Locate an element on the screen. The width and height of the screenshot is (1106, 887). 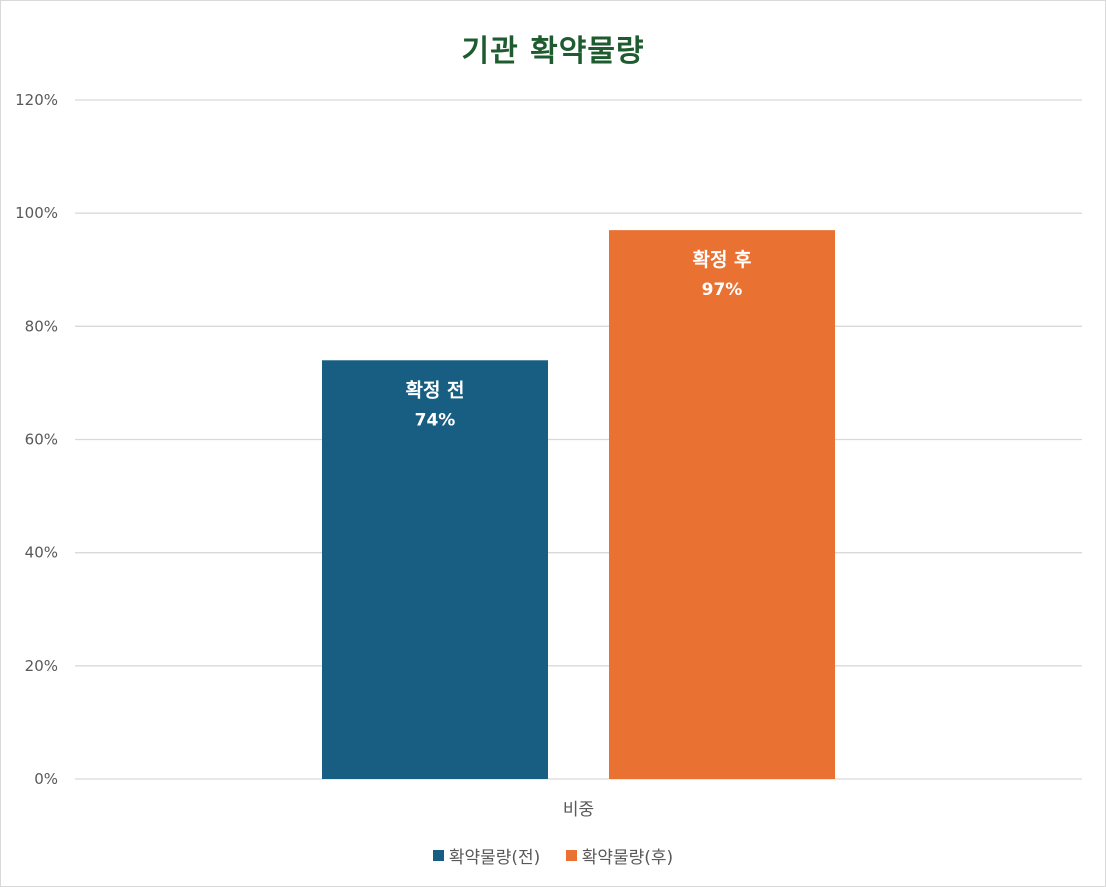
y-tick-label: 20% is located at coordinates (41, 666).